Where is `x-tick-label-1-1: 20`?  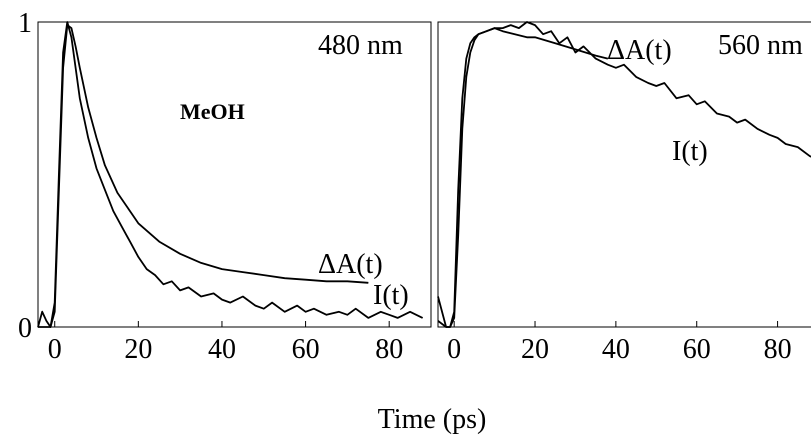
x-tick-label-1-1: 20 is located at coordinates (535, 349).